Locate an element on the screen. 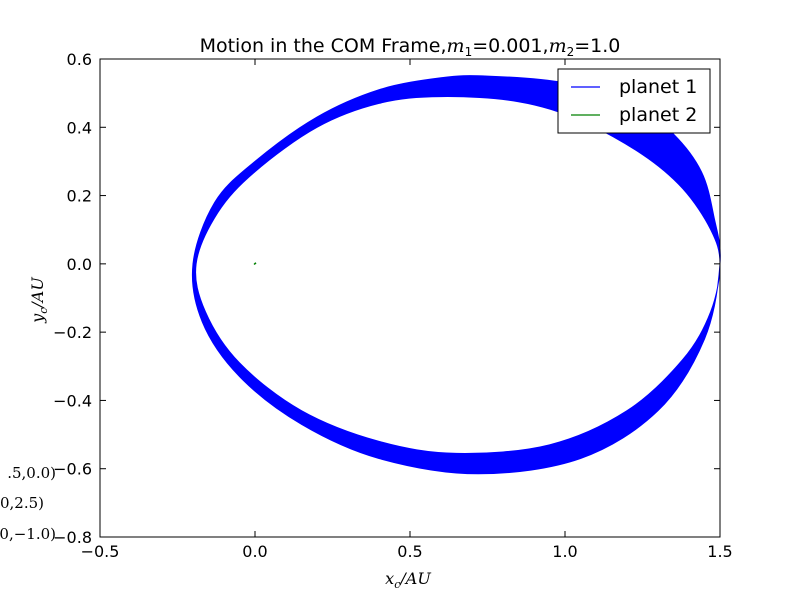 The height and width of the screenshot is (600, 800). legend: planet 1 planet 2 is located at coordinates (634, 101).